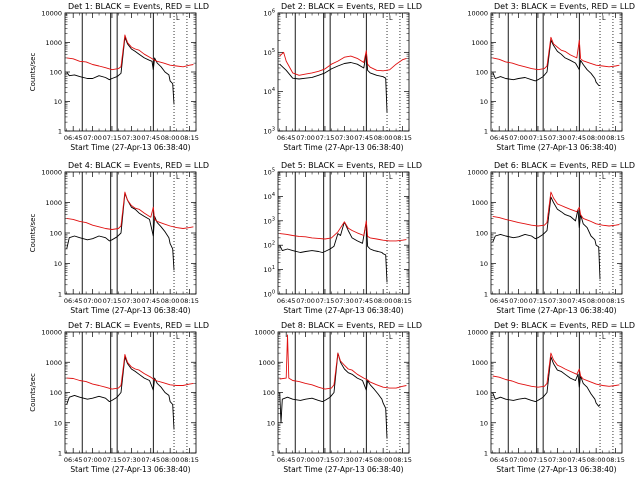 The height and width of the screenshot is (480, 640). Describe the element at coordinates (138, 165) in the screenshot. I see `panel-title: Det 4: BLACK = Events, RED = LLD` at that location.